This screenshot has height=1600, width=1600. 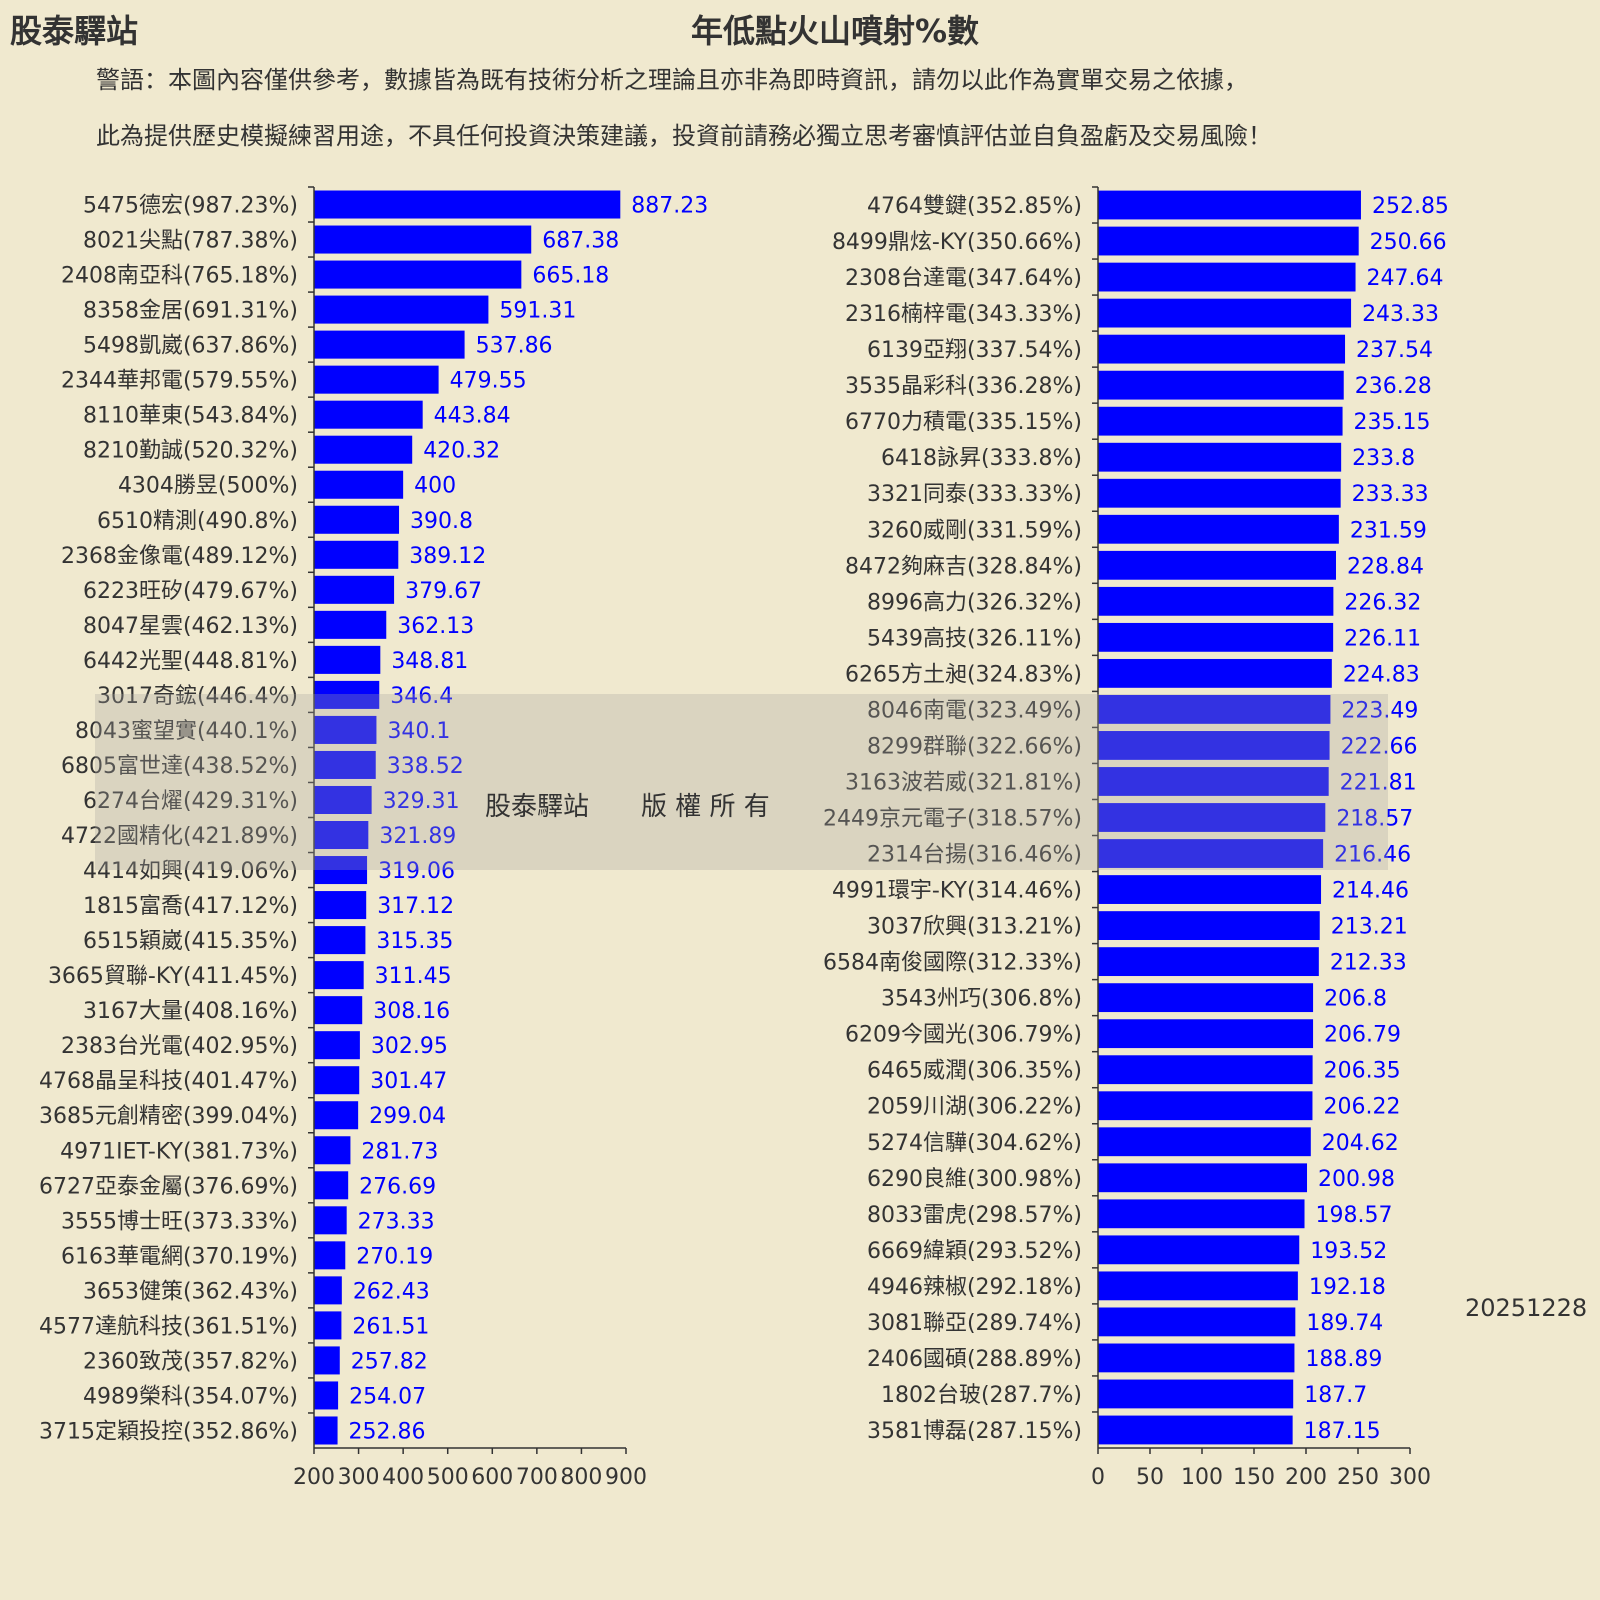 I want to click on category-label: 3017奇鋐(446.4%), so click(x=197, y=696).